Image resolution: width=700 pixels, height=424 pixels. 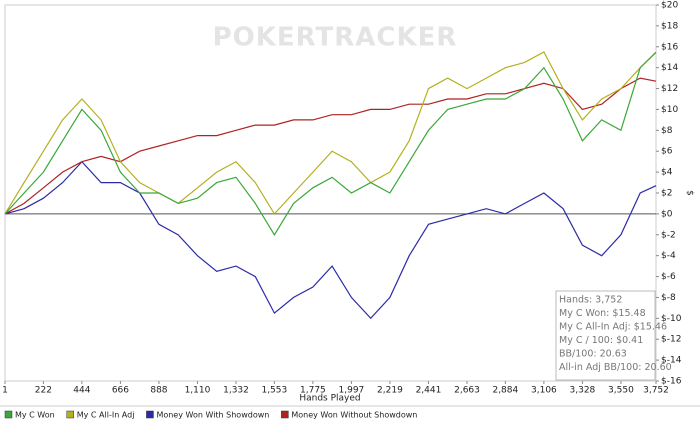 I want to click on y-tick-label: $10, so click(x=669, y=110).